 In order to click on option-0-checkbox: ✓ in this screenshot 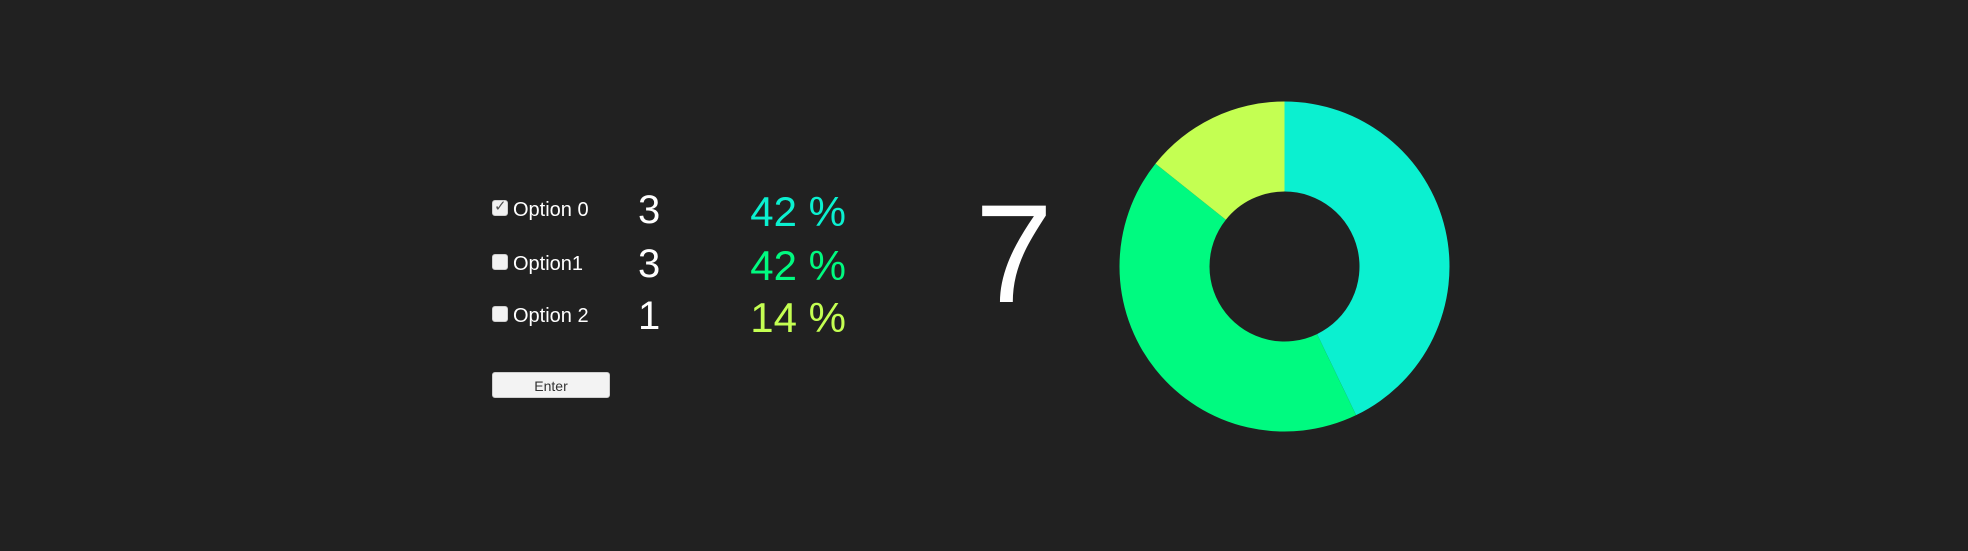, I will do `click(500, 207)`.